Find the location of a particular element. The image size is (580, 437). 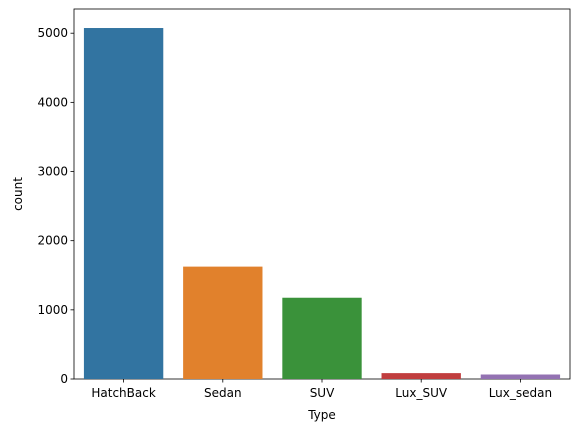

bar-suv is located at coordinates (322, 338).